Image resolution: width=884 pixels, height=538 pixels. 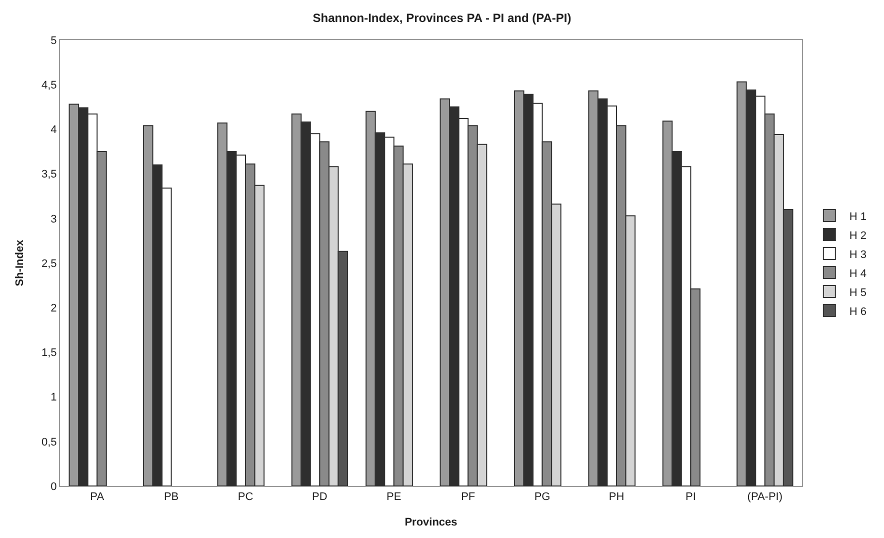 What do you see at coordinates (858, 292) in the screenshot?
I see `legend-label: H 5` at bounding box center [858, 292].